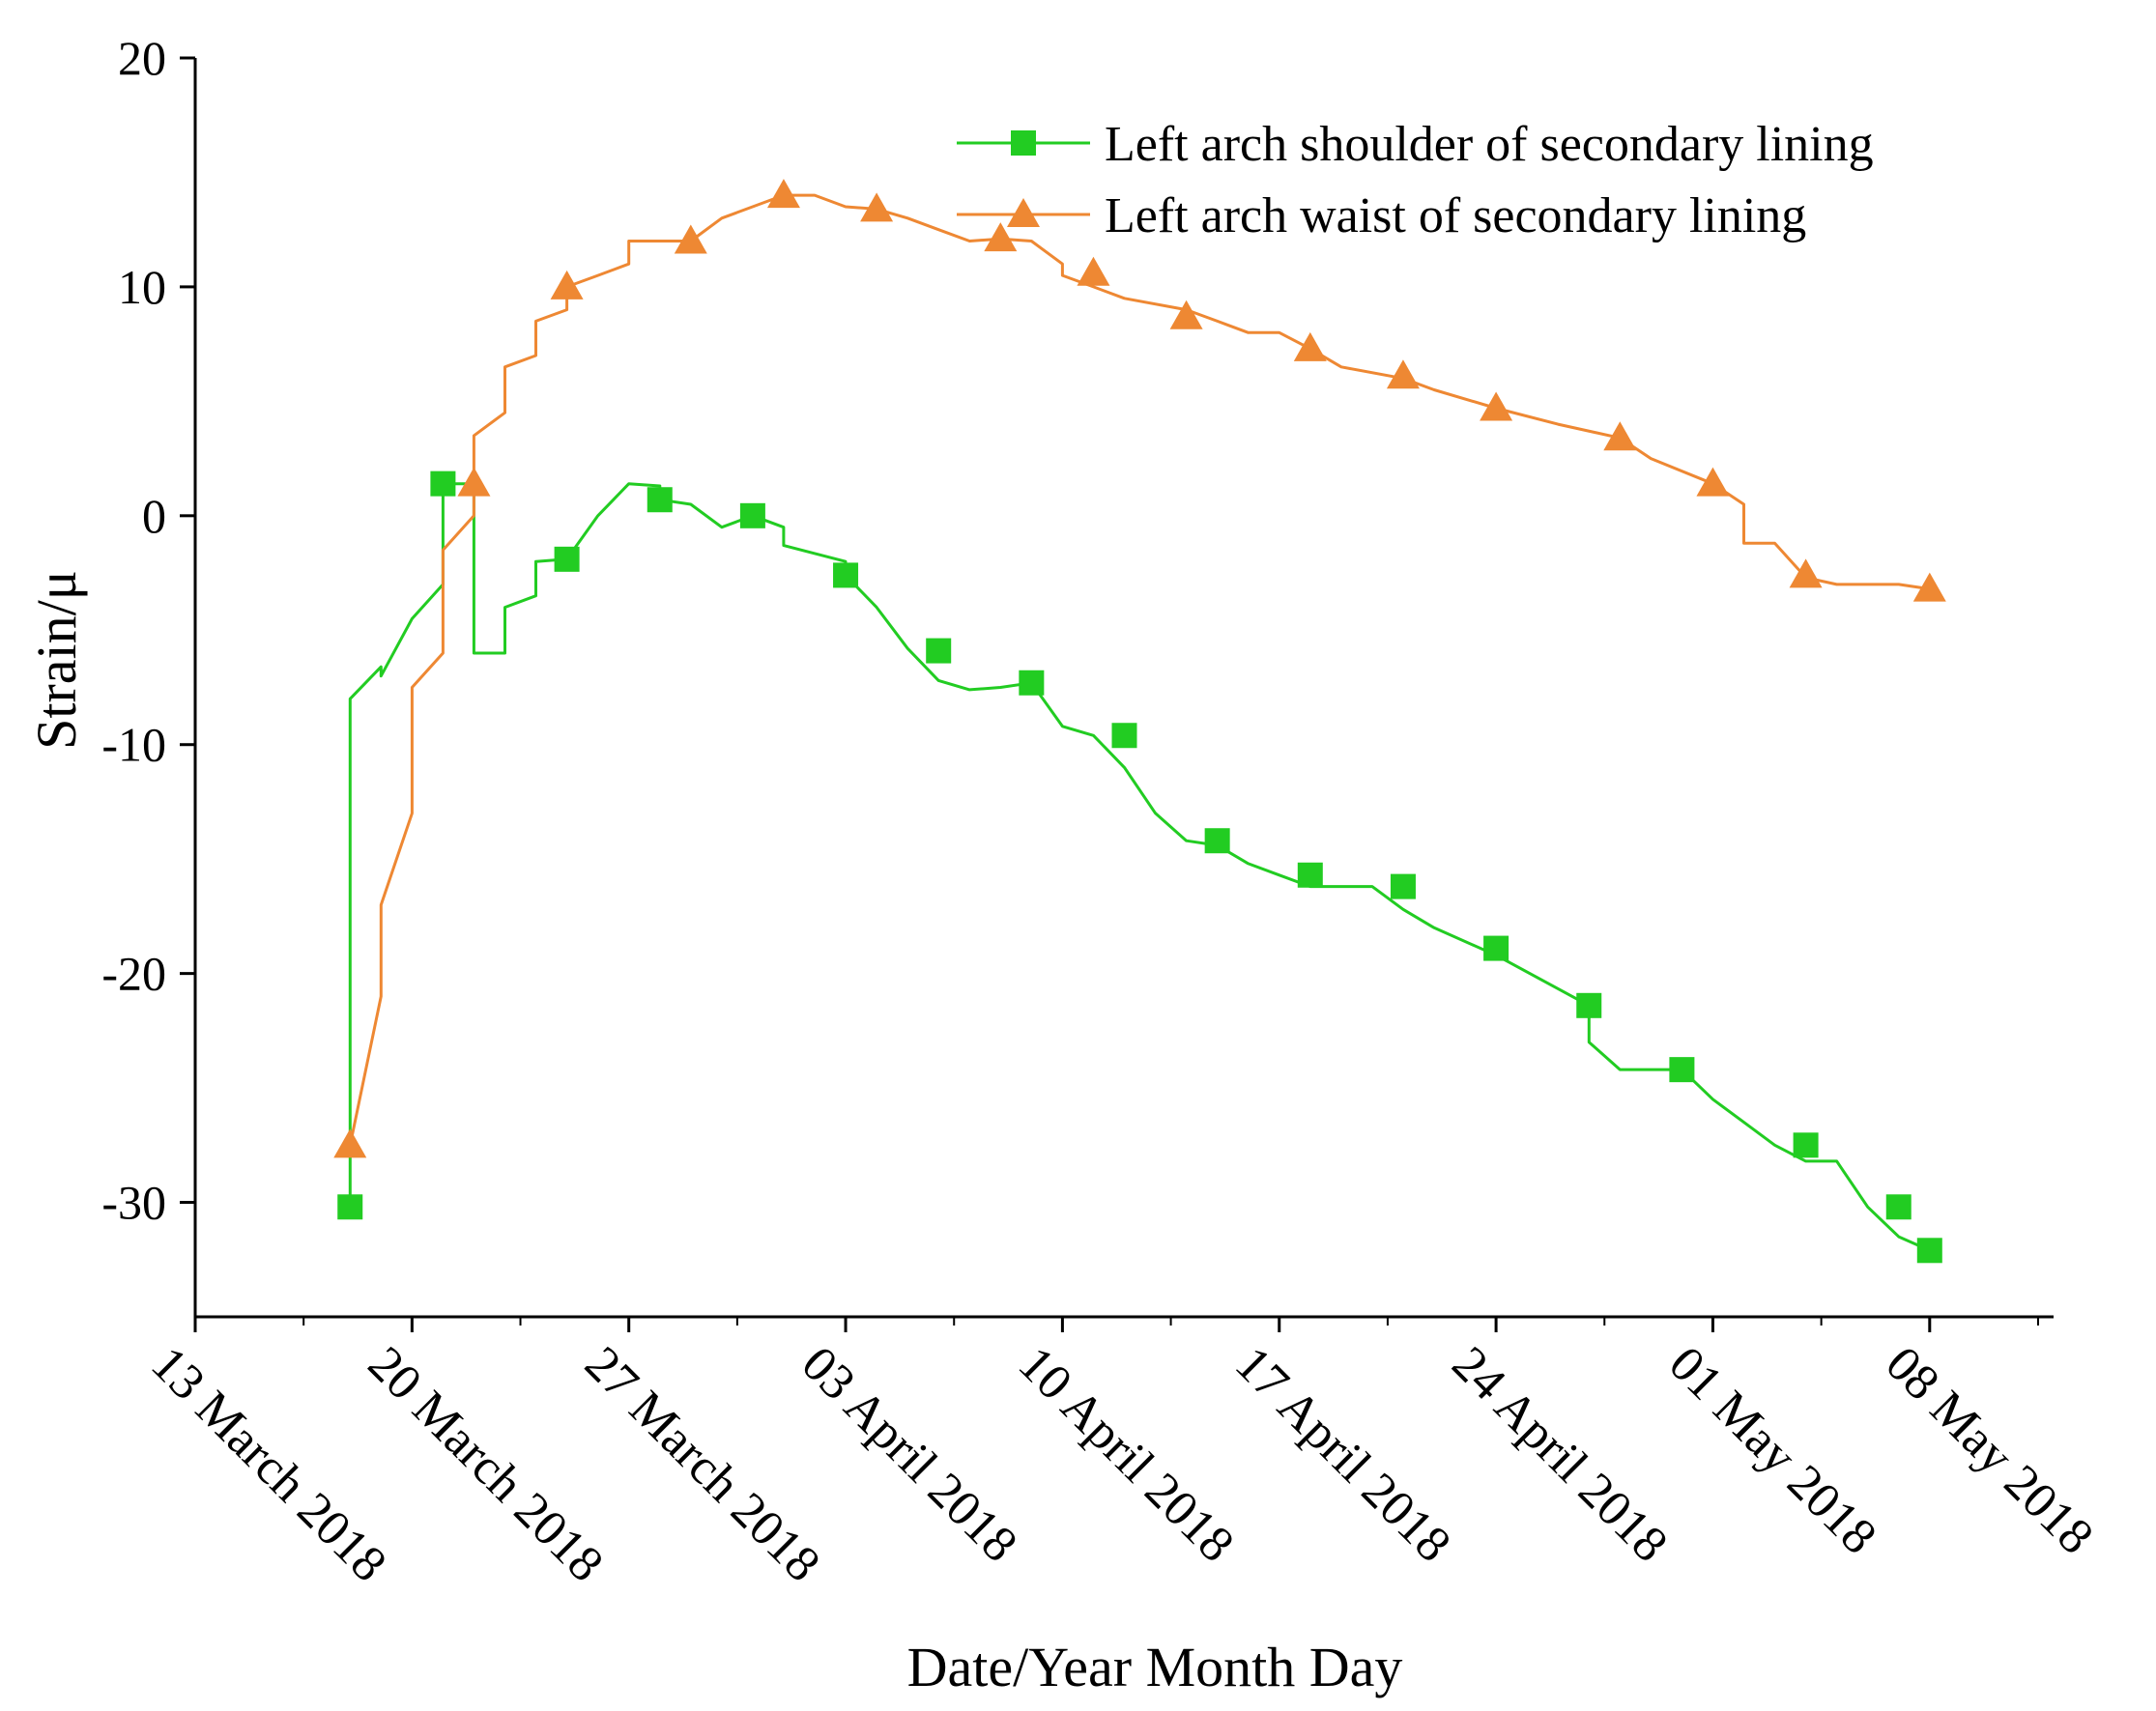  I want to click on legend-label: Left arch shoulder of secondary lining, so click(1489, 145).